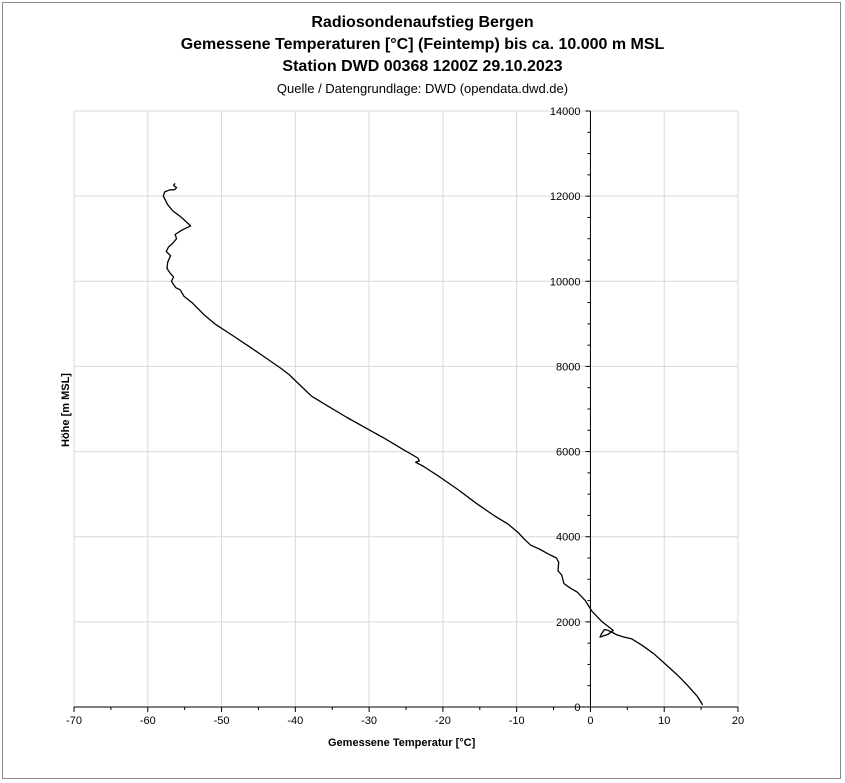 The width and height of the screenshot is (845, 783). What do you see at coordinates (738, 721) in the screenshot?
I see `x-tick-label: 20` at bounding box center [738, 721].